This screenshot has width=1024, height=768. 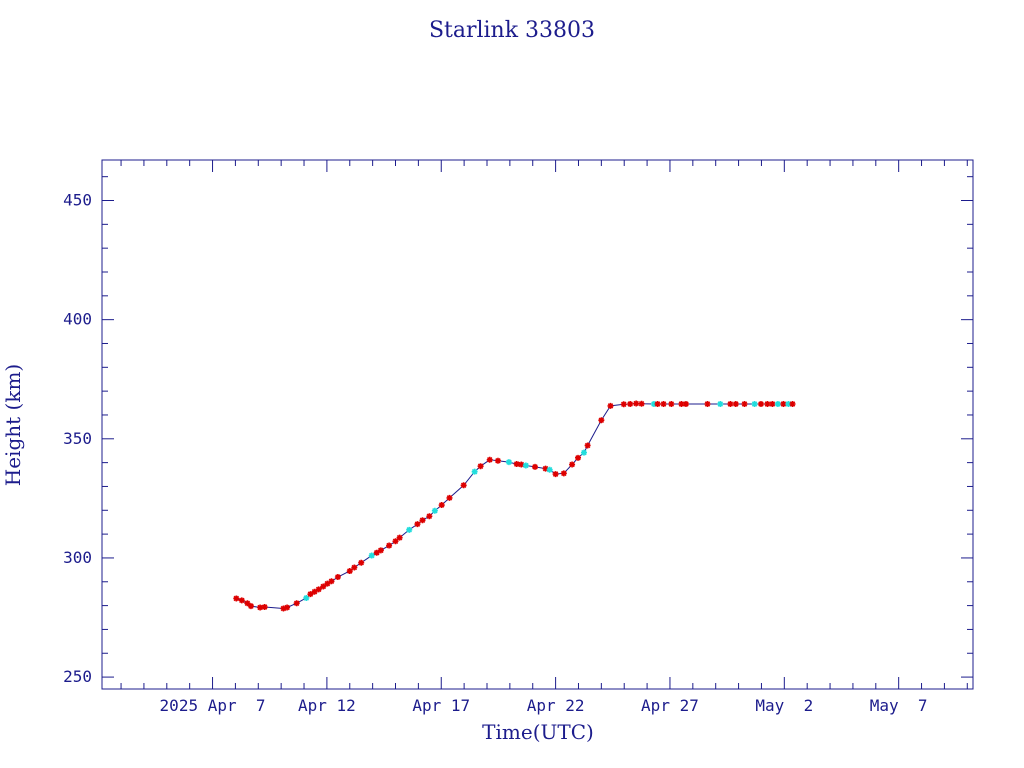 I want to click on x-tick-label: Apr 17, so click(x=441, y=705).